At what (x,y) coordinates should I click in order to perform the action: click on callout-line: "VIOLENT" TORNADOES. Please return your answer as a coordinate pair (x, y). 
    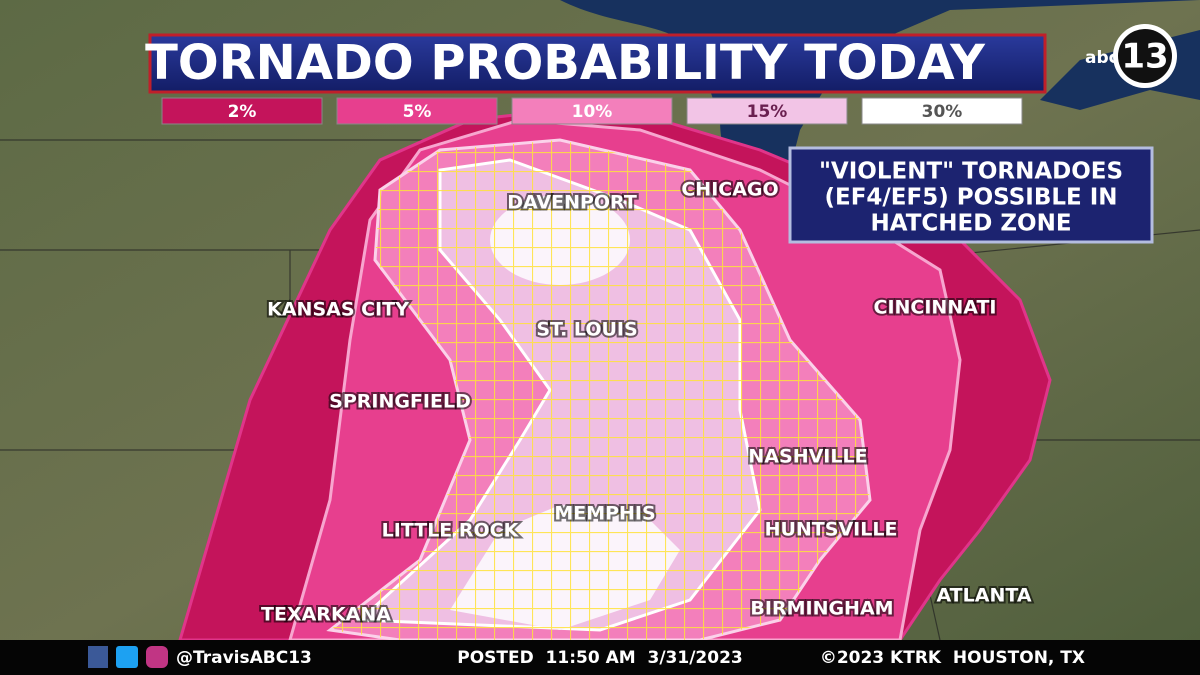
    Looking at the image, I should click on (971, 172).